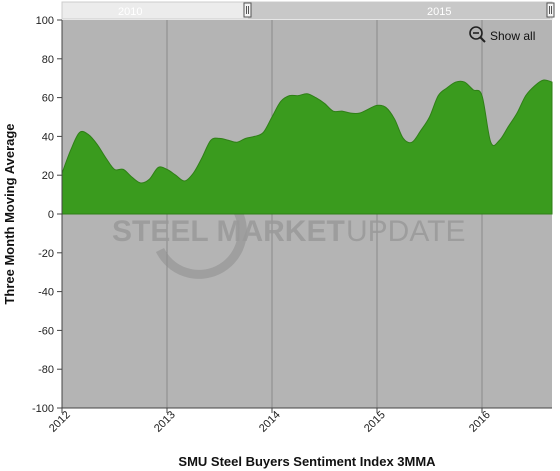 The image size is (560, 471). Describe the element at coordinates (46, 331) in the screenshot. I see `y-tick-label: -60` at that location.